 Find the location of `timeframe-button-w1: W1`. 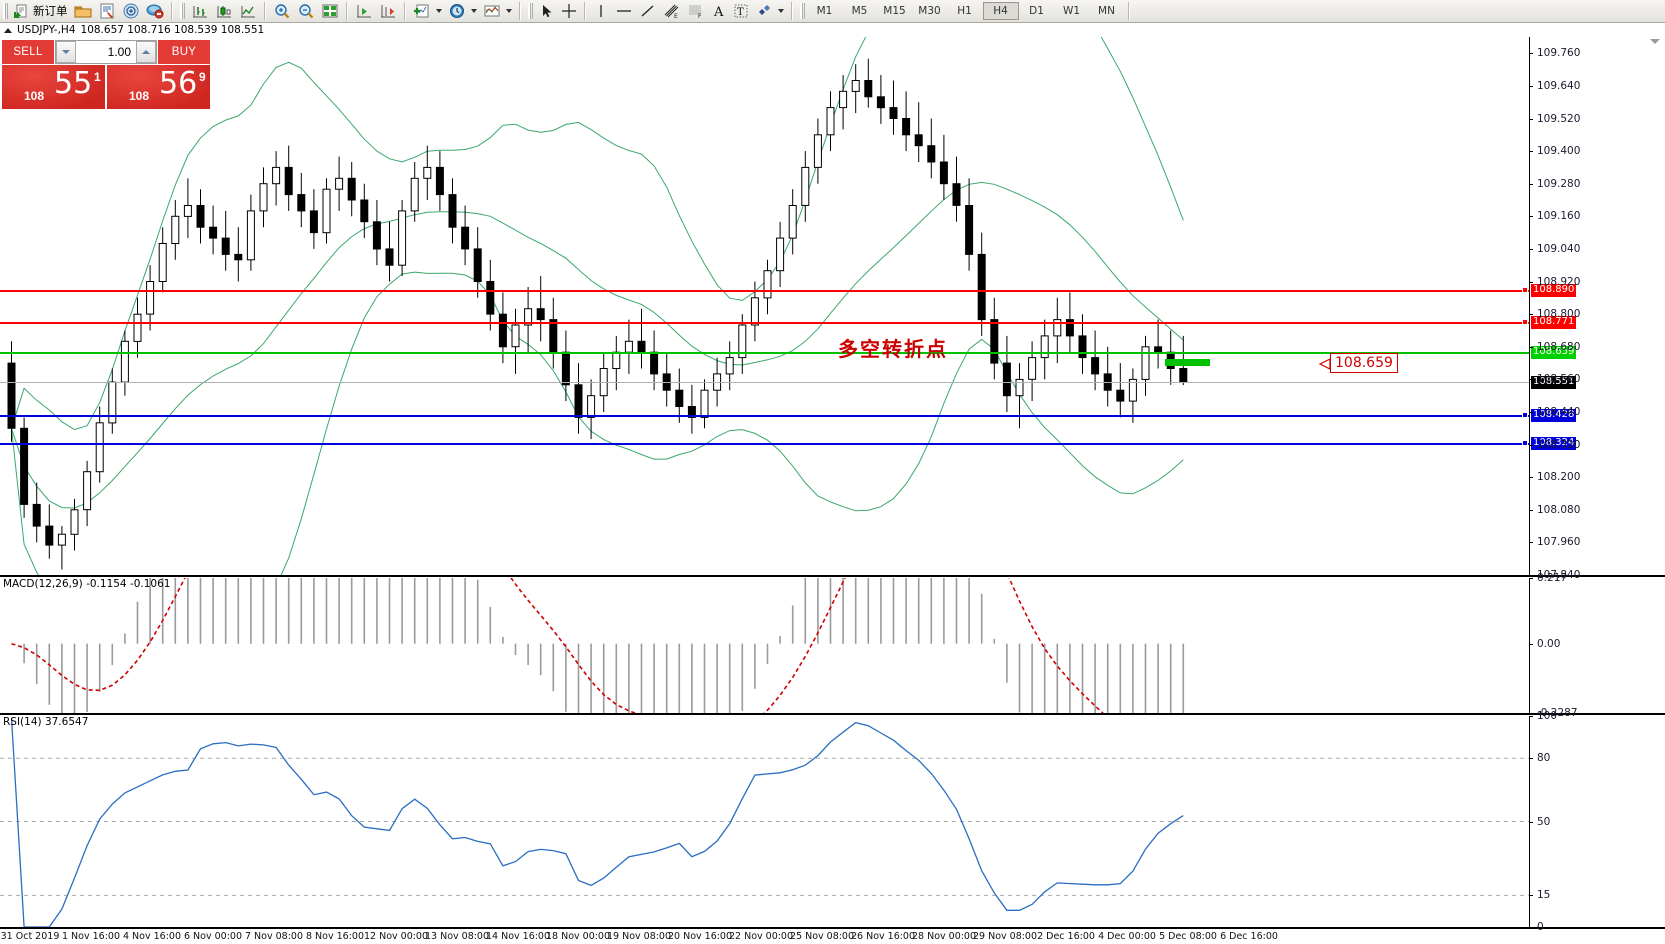

timeframe-button-w1: W1 is located at coordinates (1071, 11).